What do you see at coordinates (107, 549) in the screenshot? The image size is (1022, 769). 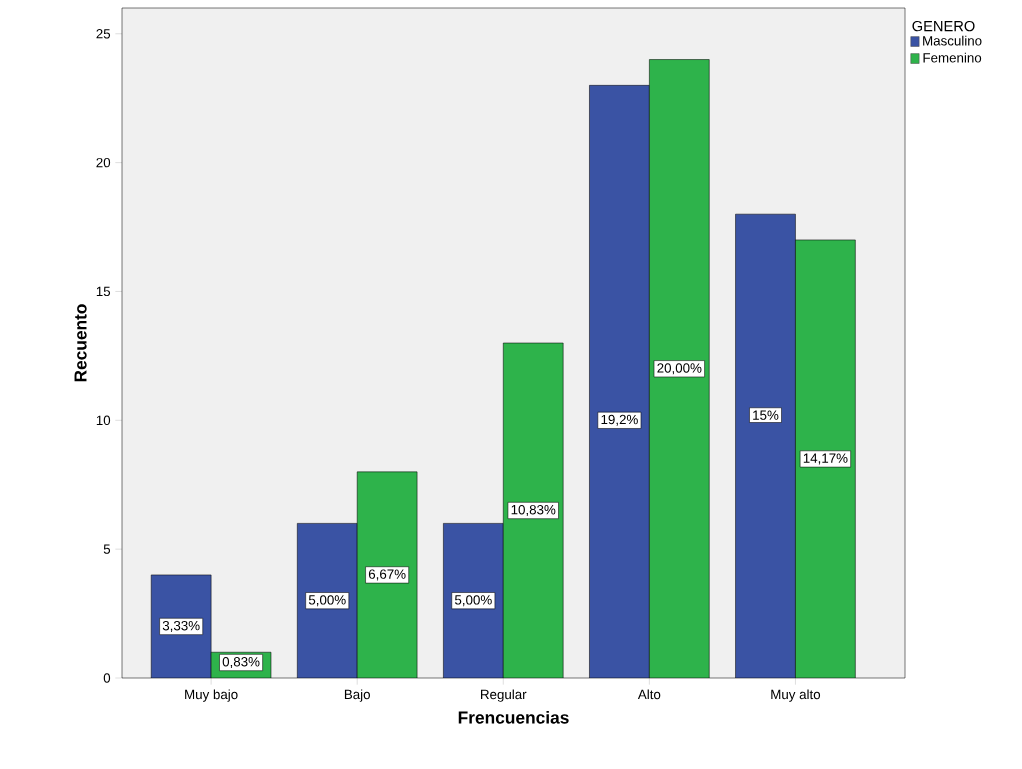 I see `y-tick-label: 5` at bounding box center [107, 549].